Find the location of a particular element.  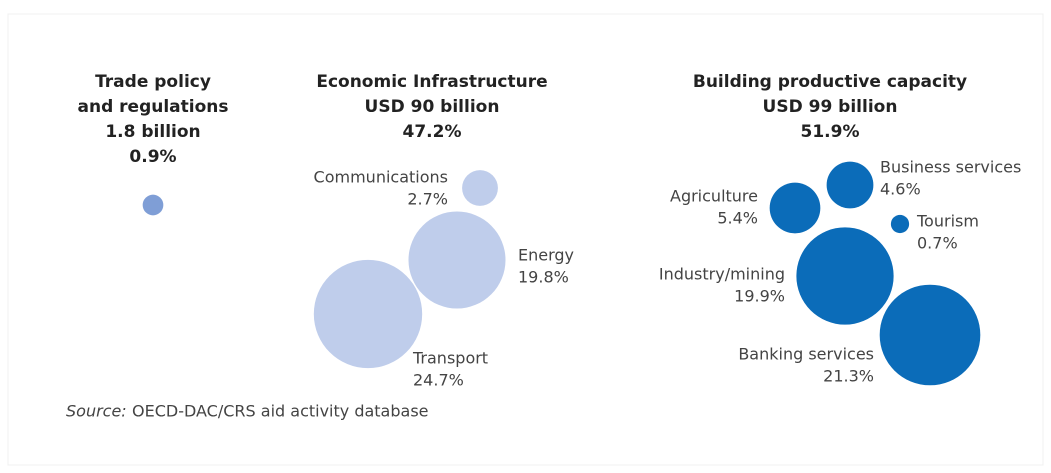

group-title: USD 90 billion is located at coordinates (432, 107).